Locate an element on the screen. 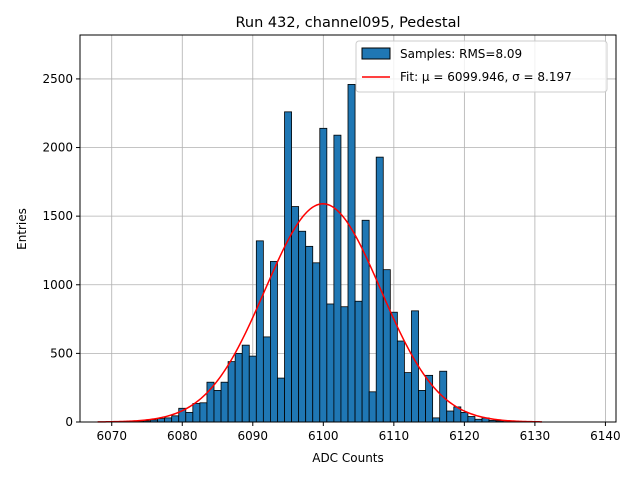 This screenshot has height=480, width=640. x-tick-label: 6070 is located at coordinates (111, 436).